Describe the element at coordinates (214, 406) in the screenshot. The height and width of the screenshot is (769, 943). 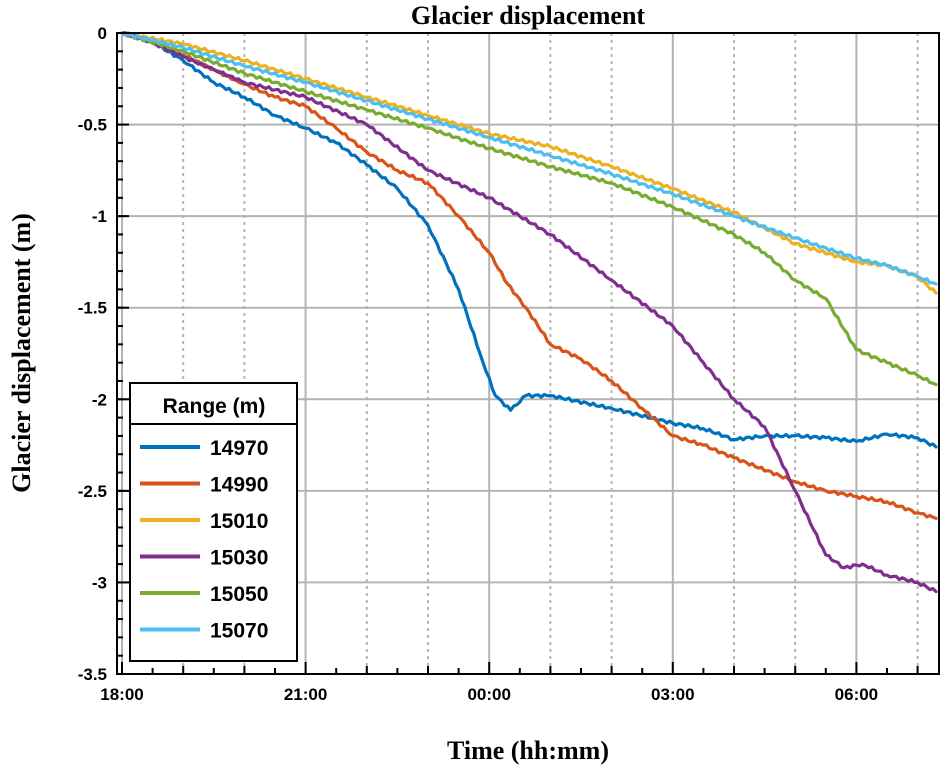
I see `legend-title: Range (m)` at that location.